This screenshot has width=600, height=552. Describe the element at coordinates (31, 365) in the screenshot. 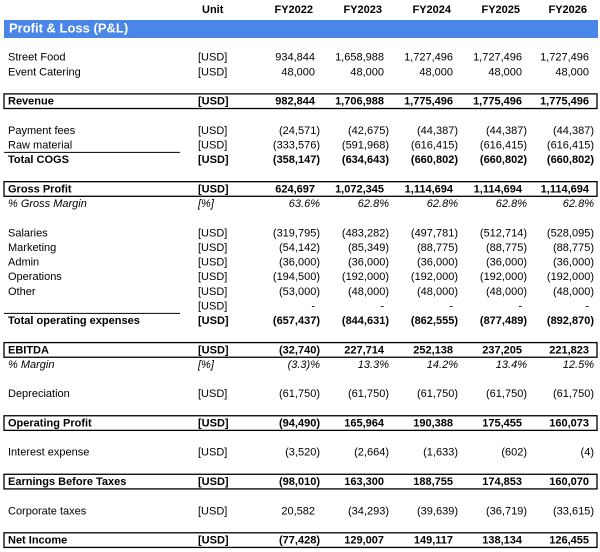

I see `row-label: % Margin` at that location.